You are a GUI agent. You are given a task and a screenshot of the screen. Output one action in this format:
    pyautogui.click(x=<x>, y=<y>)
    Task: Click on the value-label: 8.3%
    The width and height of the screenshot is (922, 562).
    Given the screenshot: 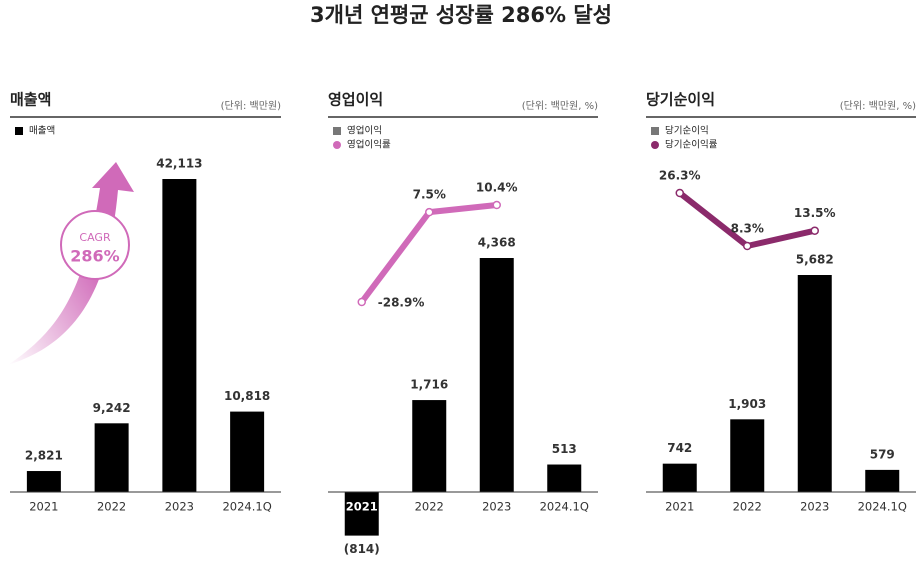 What is the action you would take?
    pyautogui.click(x=747, y=229)
    